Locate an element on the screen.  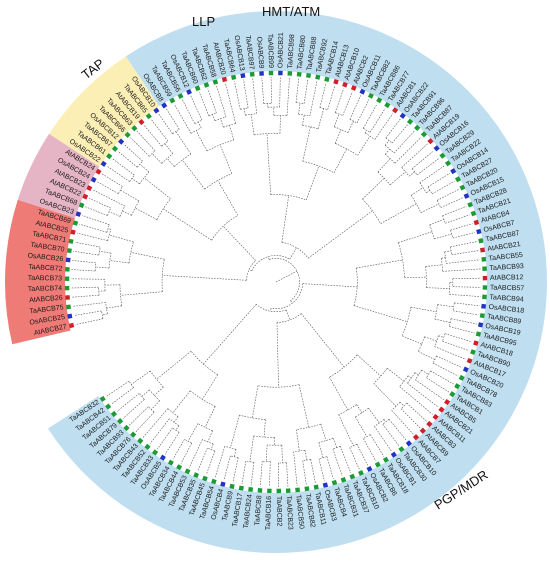
leaf-label: OsABCB21 is located at coordinates (281, 50).